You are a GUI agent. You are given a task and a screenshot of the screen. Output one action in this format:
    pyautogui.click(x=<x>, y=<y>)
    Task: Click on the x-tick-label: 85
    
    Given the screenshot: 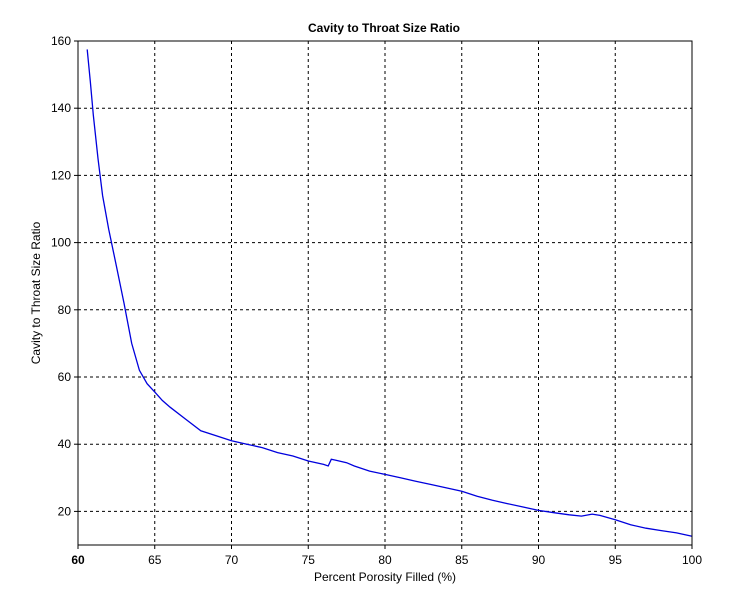 What is the action you would take?
    pyautogui.click(x=462, y=560)
    